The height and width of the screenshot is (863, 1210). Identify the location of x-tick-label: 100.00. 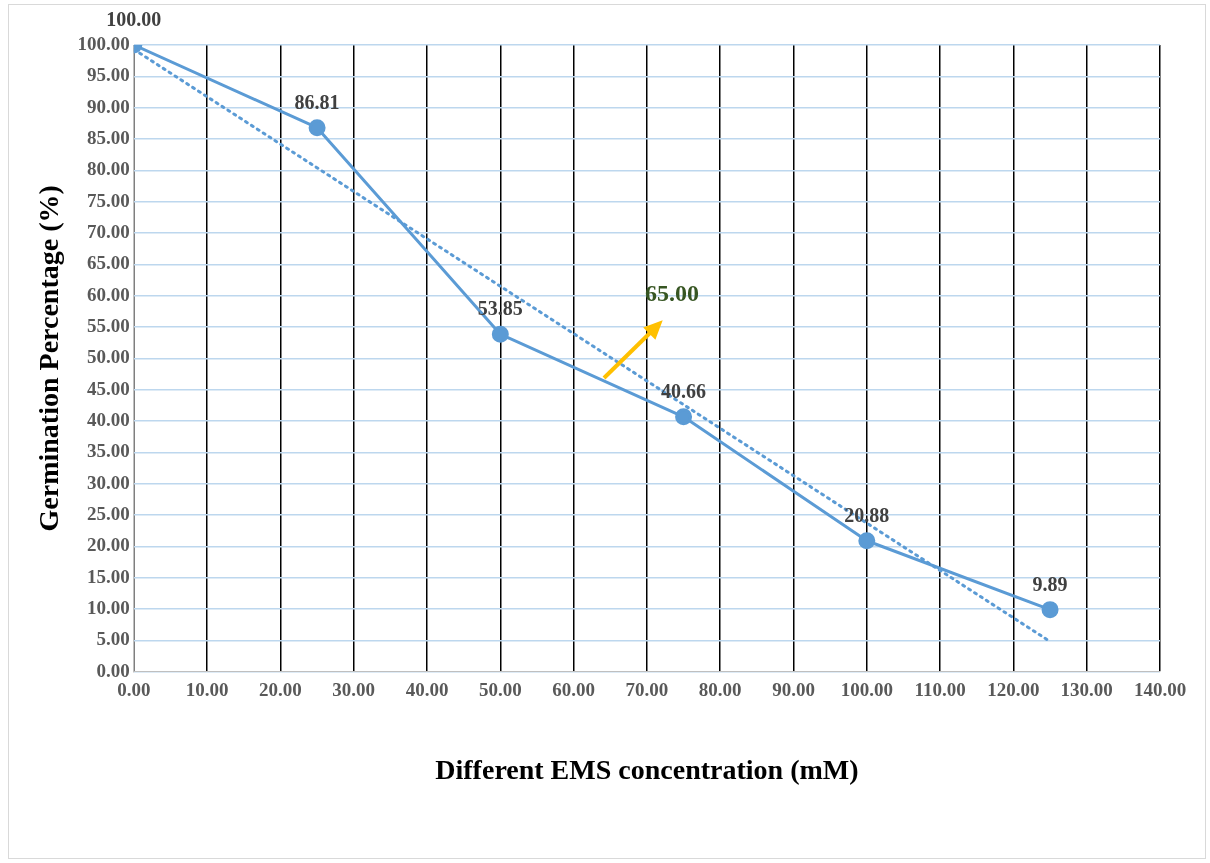
(866, 689).